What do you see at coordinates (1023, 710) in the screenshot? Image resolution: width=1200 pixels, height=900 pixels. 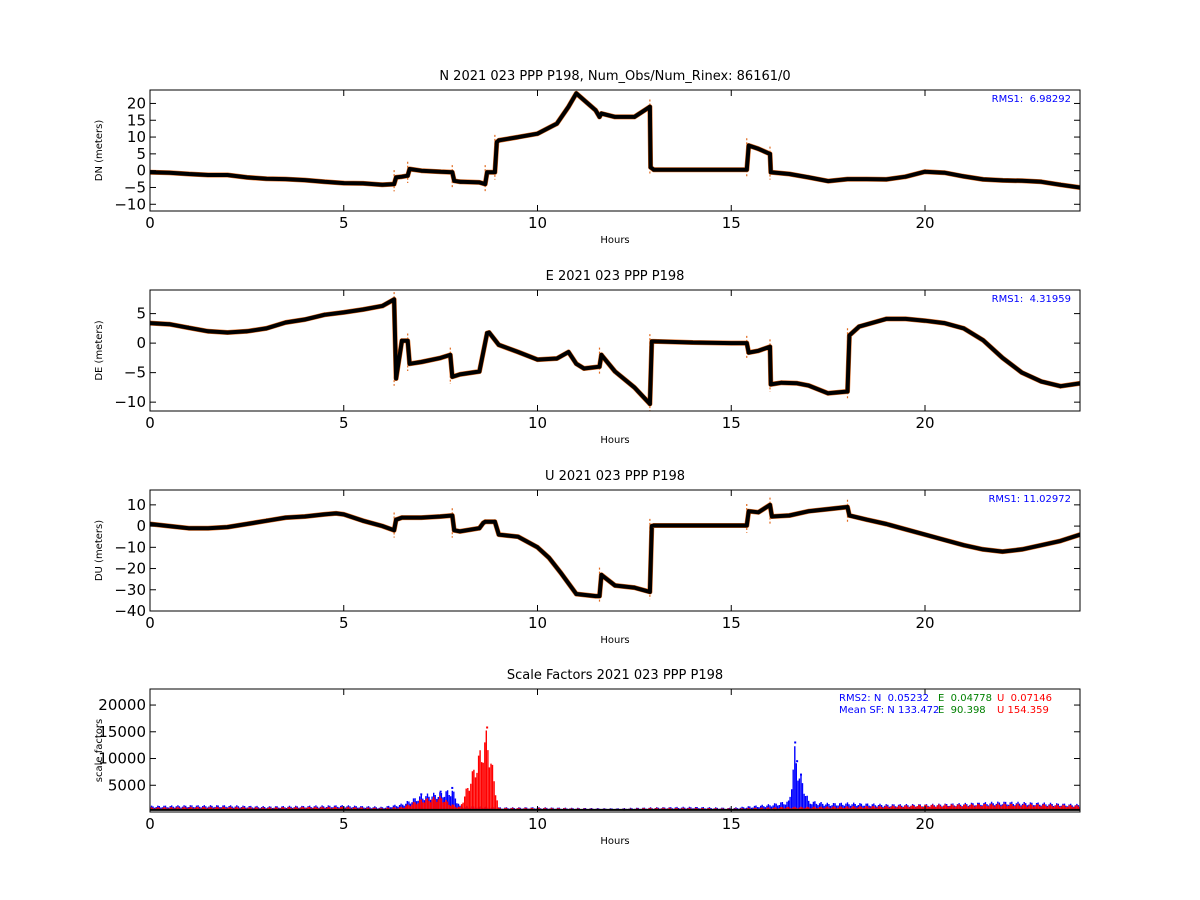 I see `annotation-text: U 154.359` at bounding box center [1023, 710].